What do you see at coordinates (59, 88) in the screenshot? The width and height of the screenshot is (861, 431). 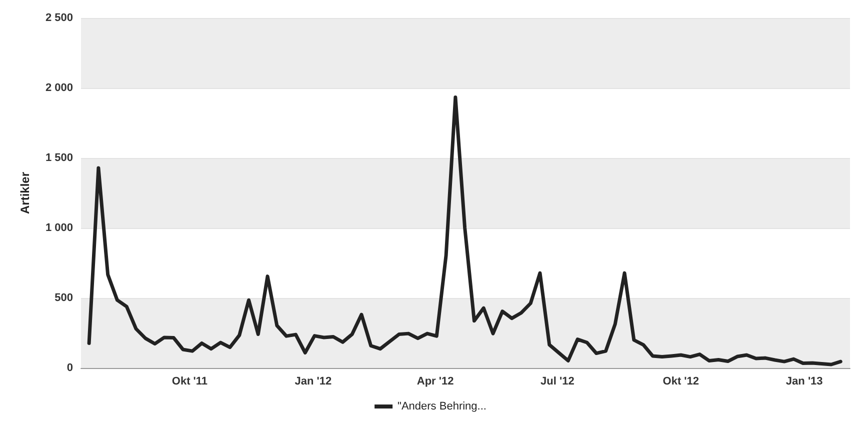 I see `y-tick-label: 2 000` at bounding box center [59, 88].